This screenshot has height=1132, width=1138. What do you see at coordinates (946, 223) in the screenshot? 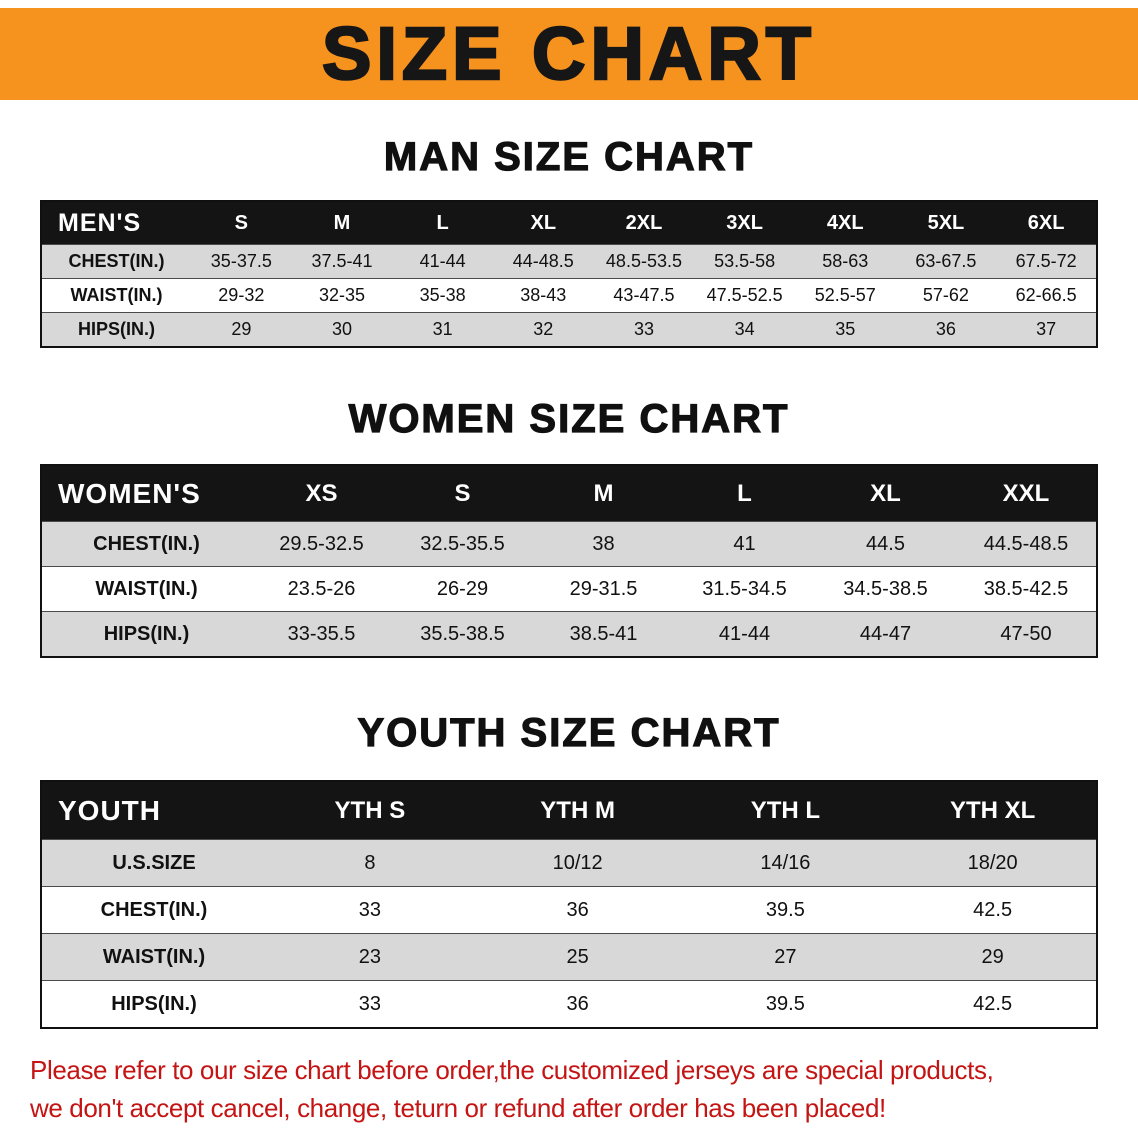
I see `size-column-header: 5XL` at bounding box center [946, 223].